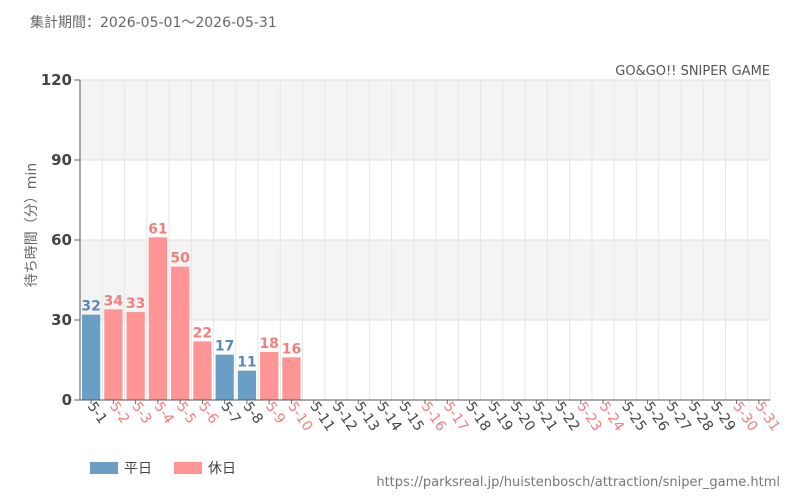 The width and height of the screenshot is (800, 500). What do you see at coordinates (164, 413) in the screenshot?
I see `x-tick-label-5-4: 5-4` at bounding box center [164, 413].